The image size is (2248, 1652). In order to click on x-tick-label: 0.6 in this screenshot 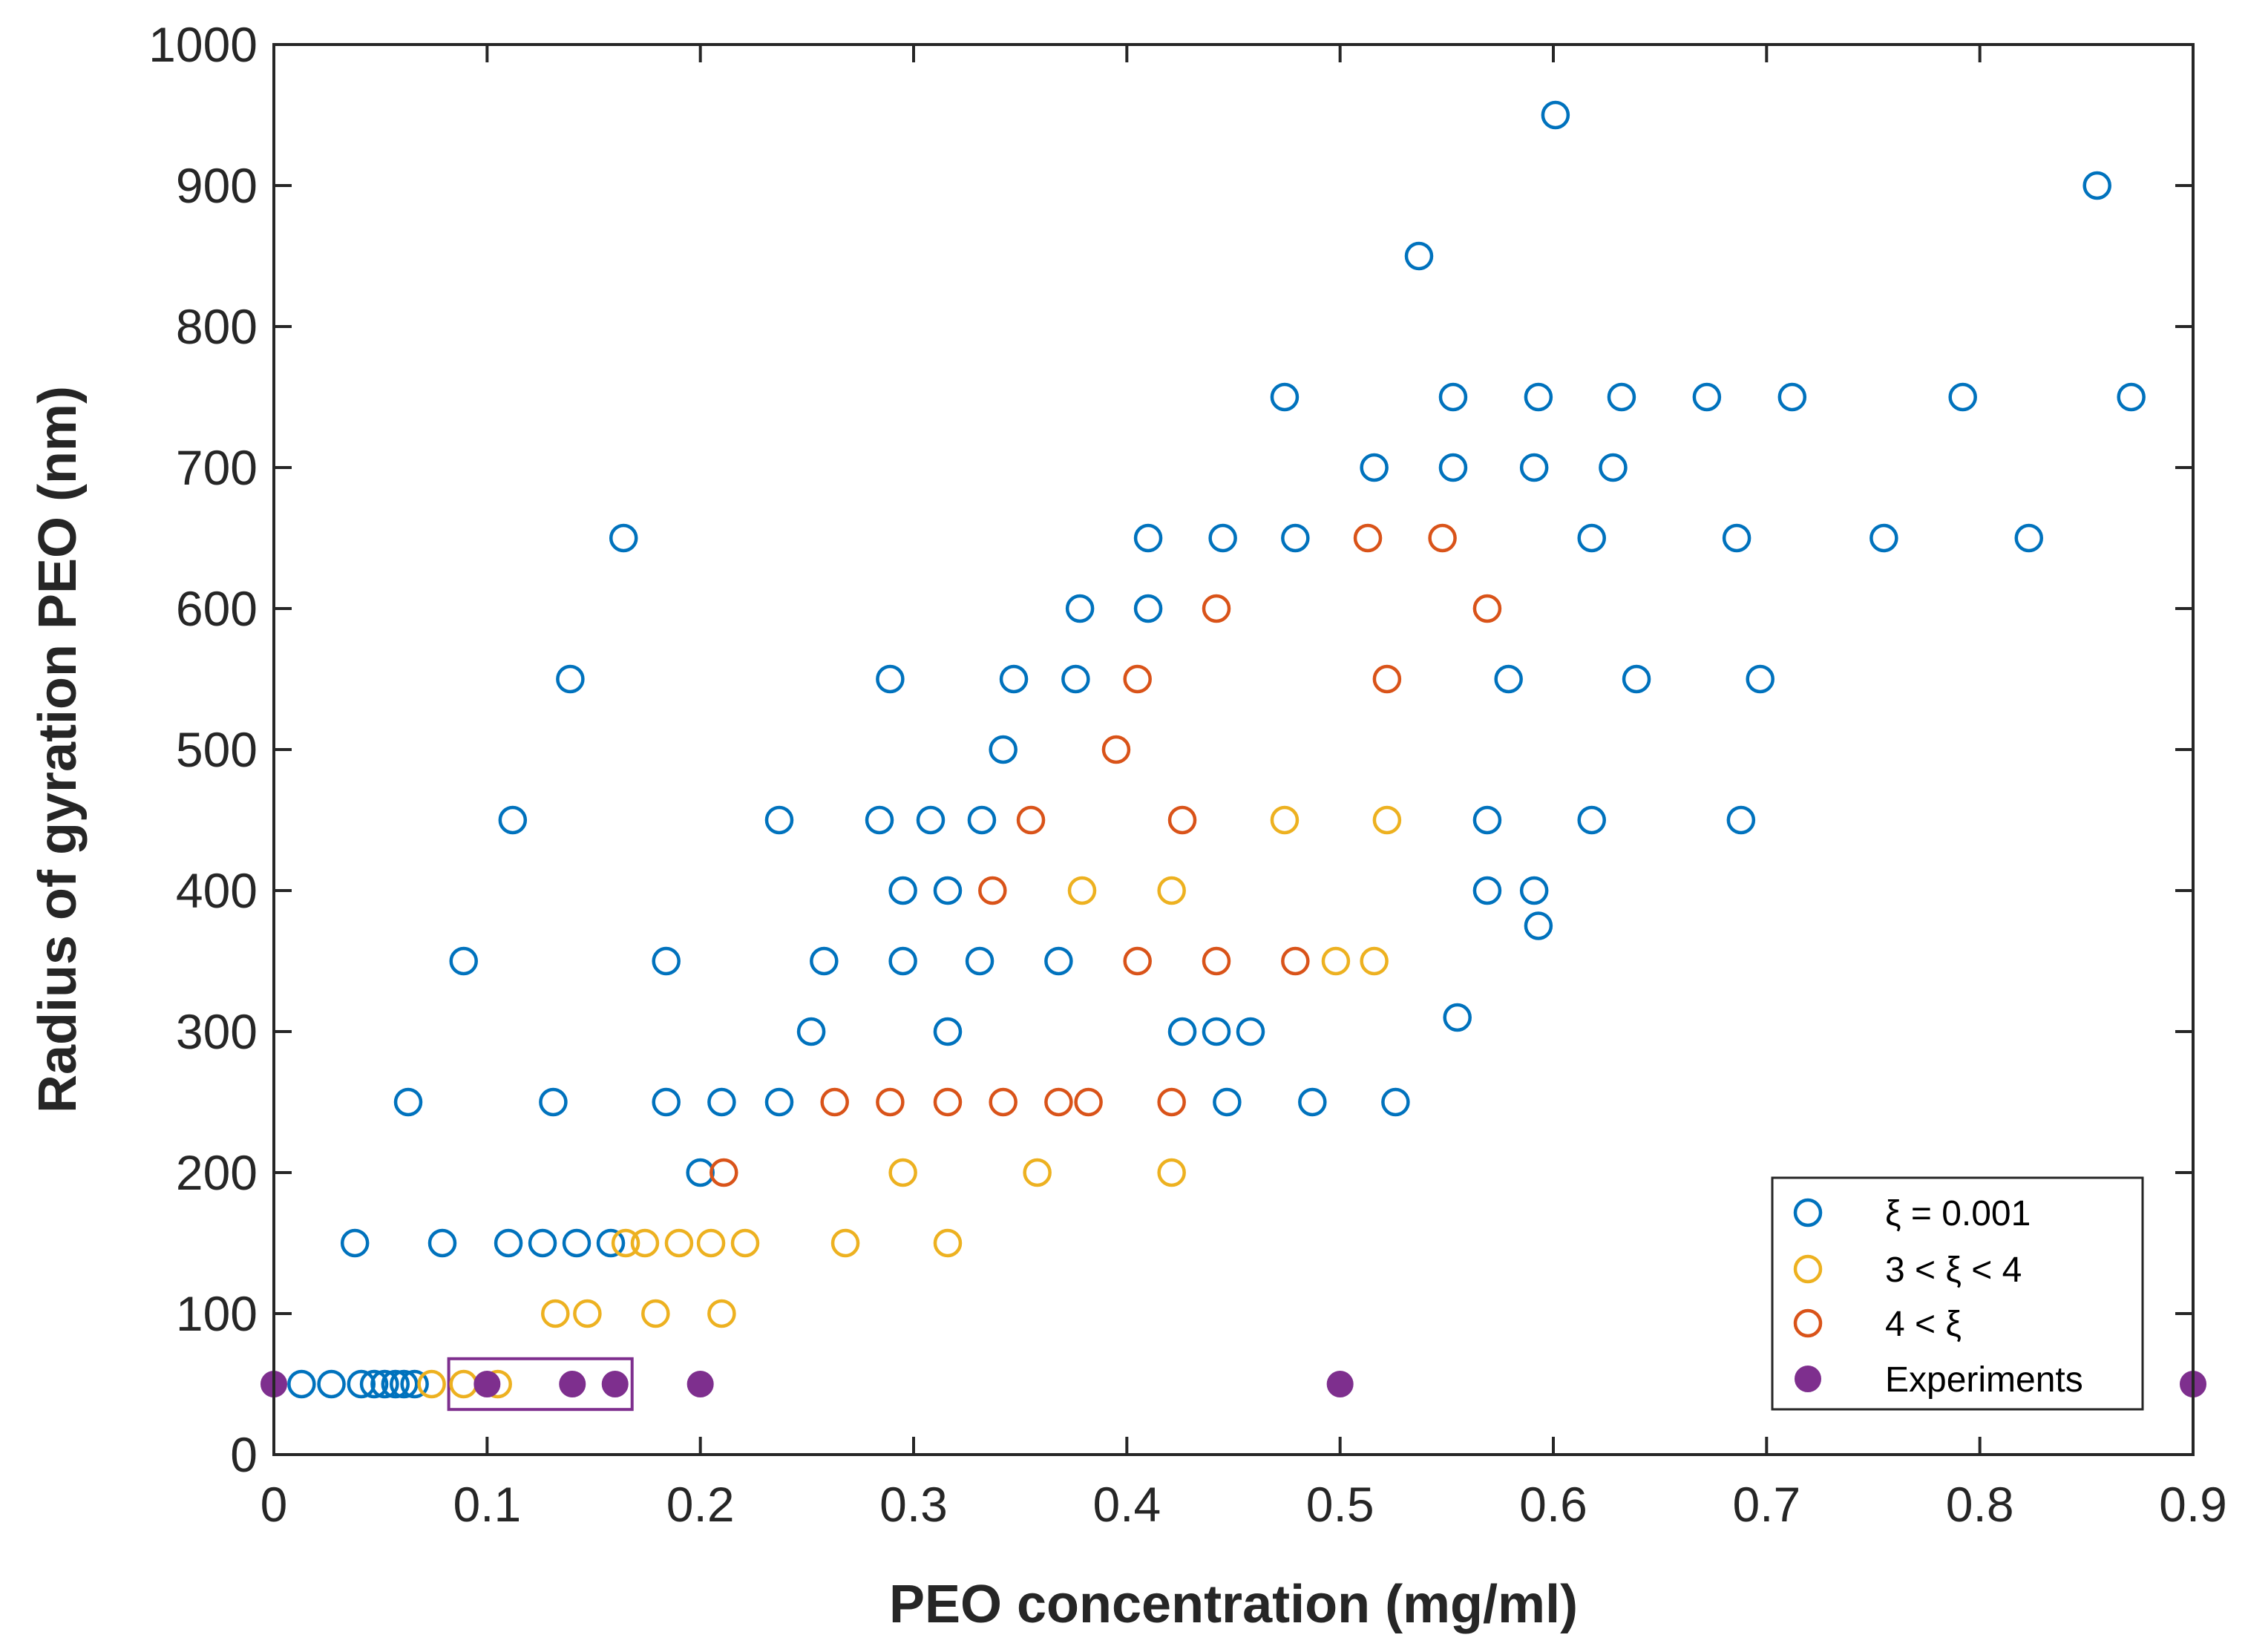, I will do `click(1553, 1504)`.